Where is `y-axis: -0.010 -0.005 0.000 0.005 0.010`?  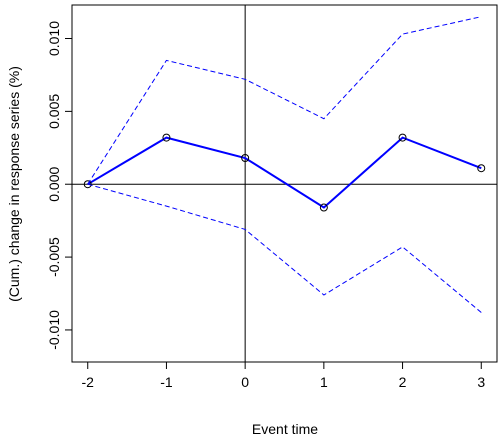
y-axis: -0.010 -0.005 0.000 0.005 0.010 is located at coordinates (59, 185).